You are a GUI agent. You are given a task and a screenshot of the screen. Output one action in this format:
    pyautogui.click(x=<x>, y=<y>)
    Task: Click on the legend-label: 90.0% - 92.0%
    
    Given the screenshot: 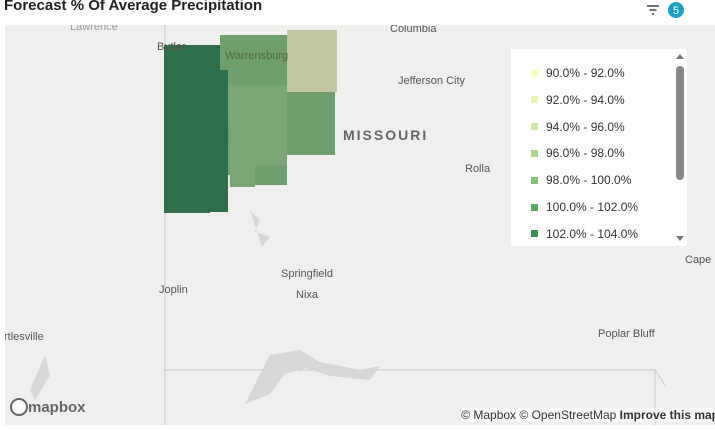 What is the action you would take?
    pyautogui.click(x=585, y=73)
    